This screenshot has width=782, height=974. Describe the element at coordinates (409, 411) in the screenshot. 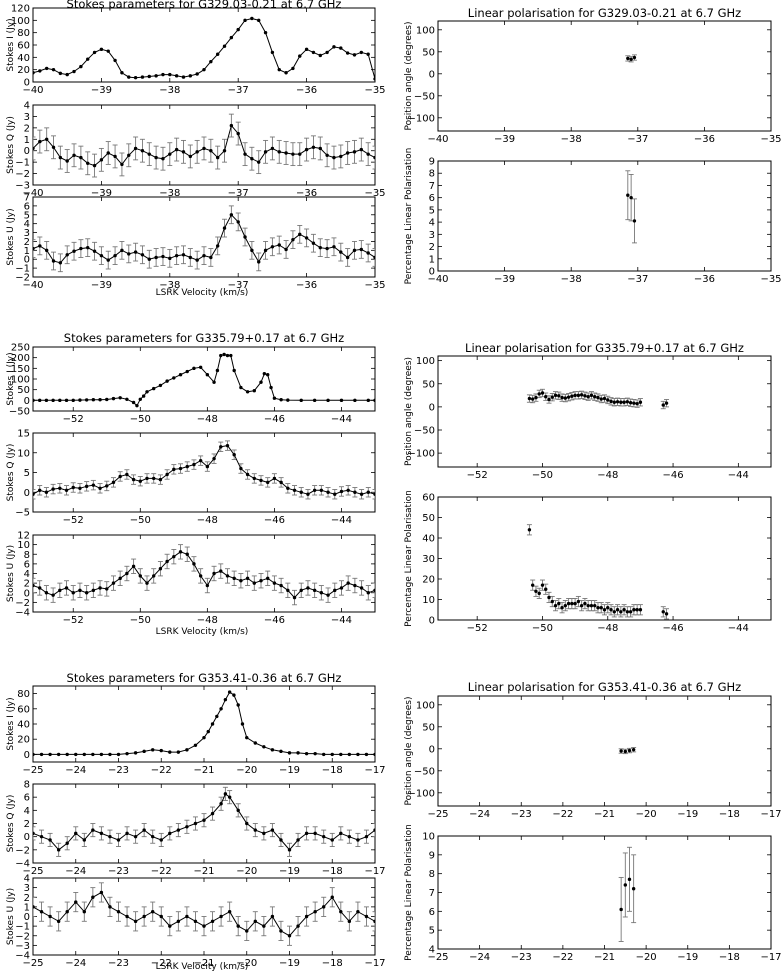

I see `y-axis-label: Position angle (degrees)` at that location.